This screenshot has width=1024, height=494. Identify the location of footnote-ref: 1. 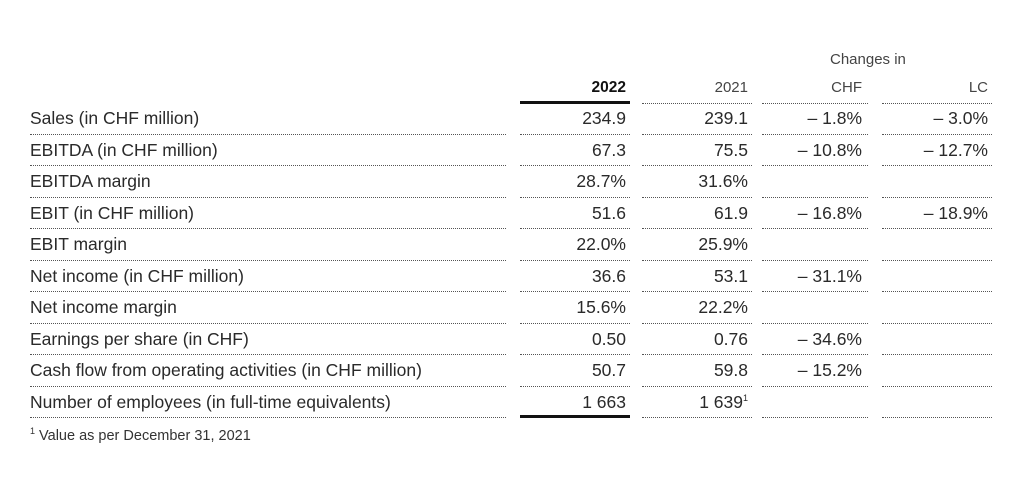
(745, 397).